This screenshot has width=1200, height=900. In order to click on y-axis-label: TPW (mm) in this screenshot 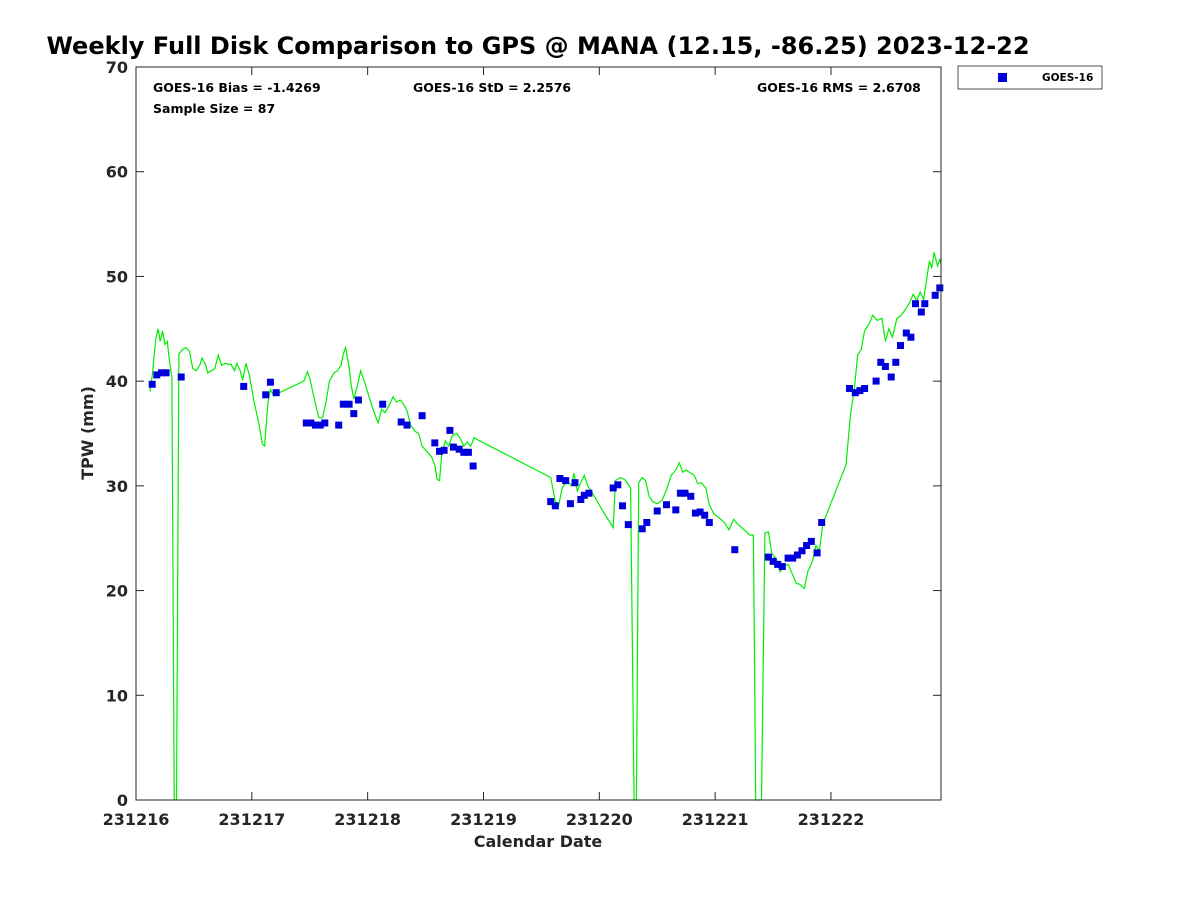, I will do `click(87, 433)`.